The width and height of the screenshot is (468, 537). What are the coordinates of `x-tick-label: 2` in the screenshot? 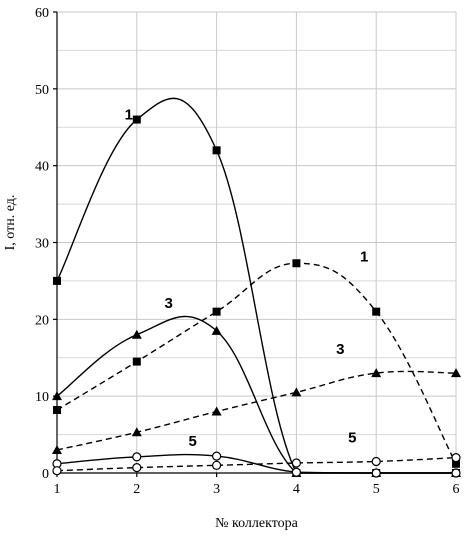 It's located at (136, 489).